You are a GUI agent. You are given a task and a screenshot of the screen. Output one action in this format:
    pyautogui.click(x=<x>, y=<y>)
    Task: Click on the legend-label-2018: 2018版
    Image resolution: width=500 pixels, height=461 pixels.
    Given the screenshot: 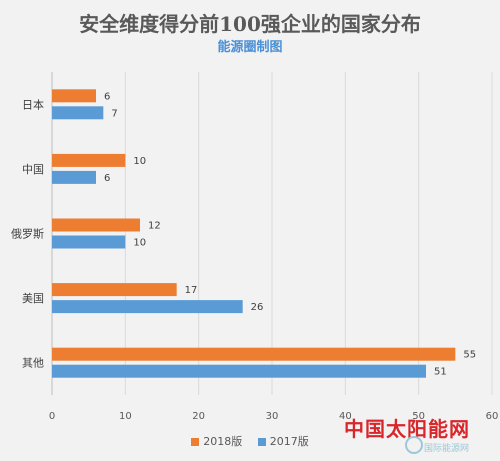 What is the action you would take?
    pyautogui.click(x=223, y=441)
    